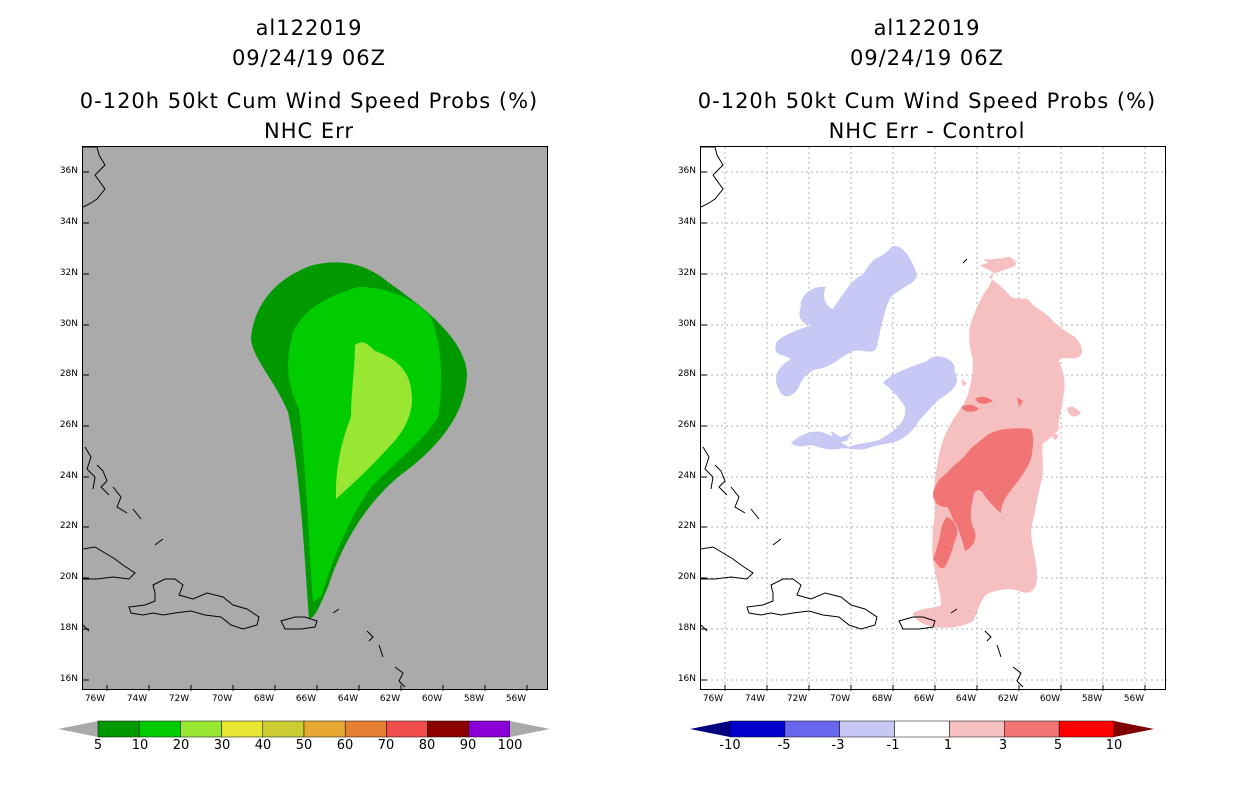 Image resolution: width=1236 pixels, height=800 pixels. I want to click on colorbar-left-end-low, so click(78, 729).